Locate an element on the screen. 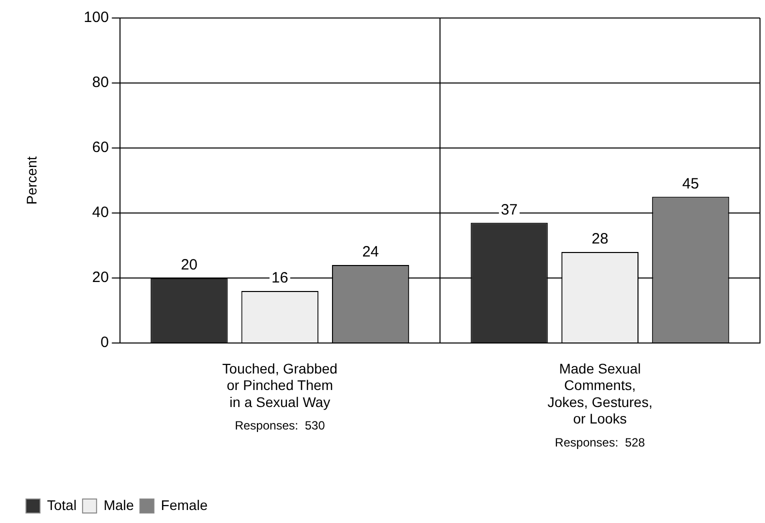  text: Responses: 530 is located at coordinates (280, 425).